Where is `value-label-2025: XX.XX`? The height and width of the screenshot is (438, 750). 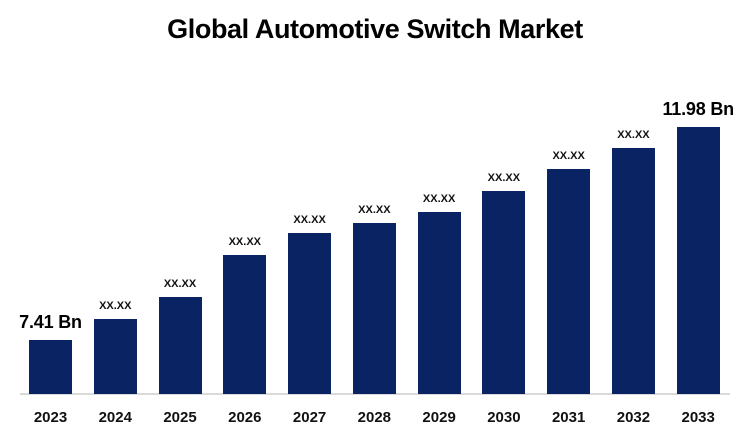
value-label-2025: XX.XX is located at coordinates (180, 283).